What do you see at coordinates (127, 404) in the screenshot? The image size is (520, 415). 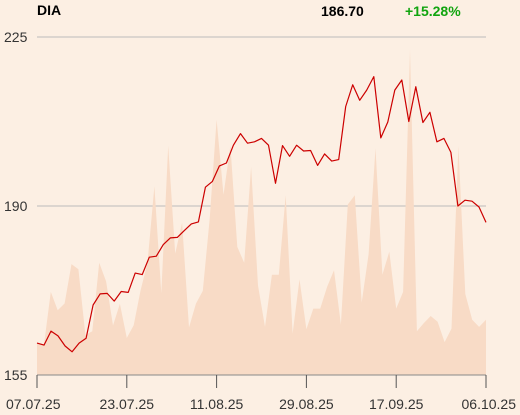 I see `x-tick-label: 23.07.25` at bounding box center [127, 404].